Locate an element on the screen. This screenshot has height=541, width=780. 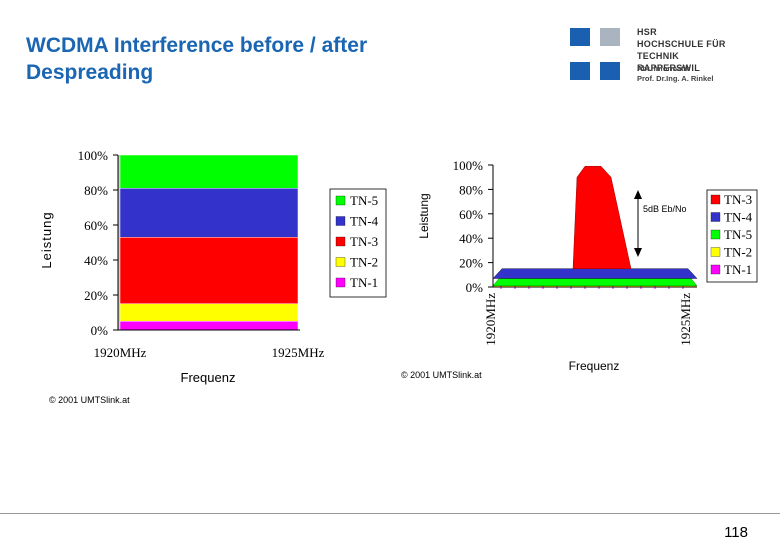
legend: TN-5 TN-4 TN-3 TN-2 TN-1 is located at coordinates (358, 243).